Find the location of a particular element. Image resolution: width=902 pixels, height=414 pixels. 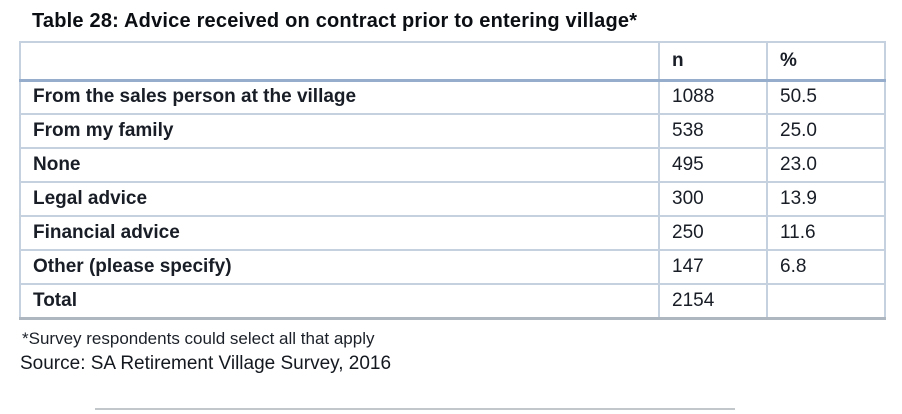

row-n: 250 is located at coordinates (713, 233).